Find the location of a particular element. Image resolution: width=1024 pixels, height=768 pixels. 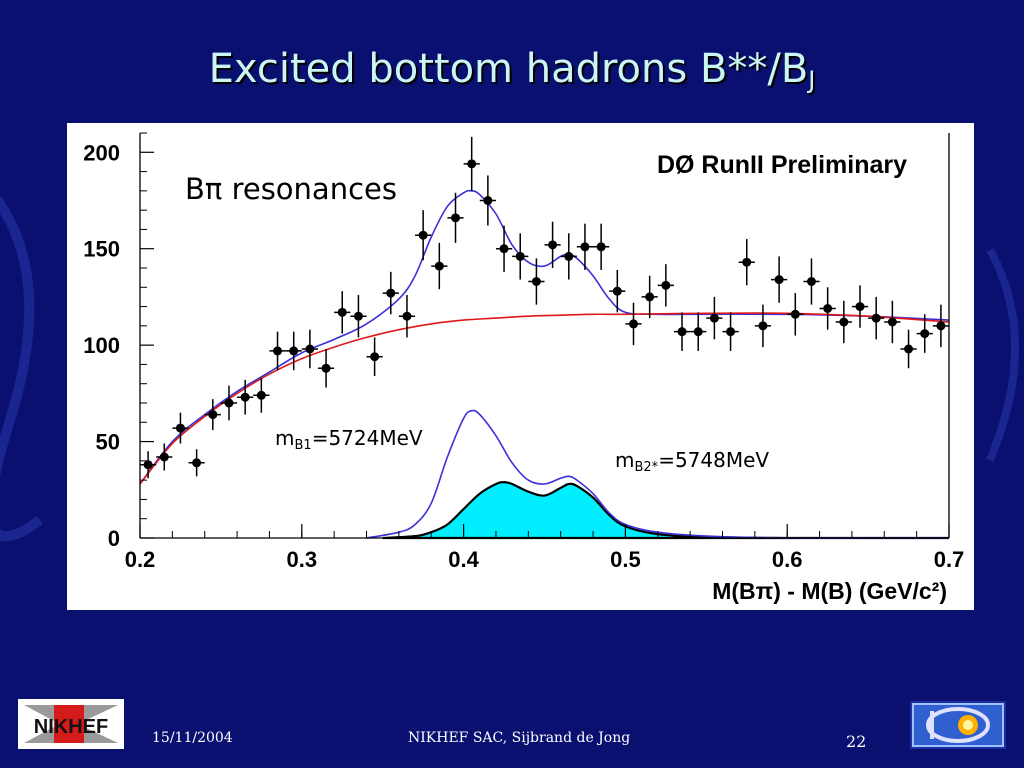

signal-total-curve is located at coordinates (657, 474).